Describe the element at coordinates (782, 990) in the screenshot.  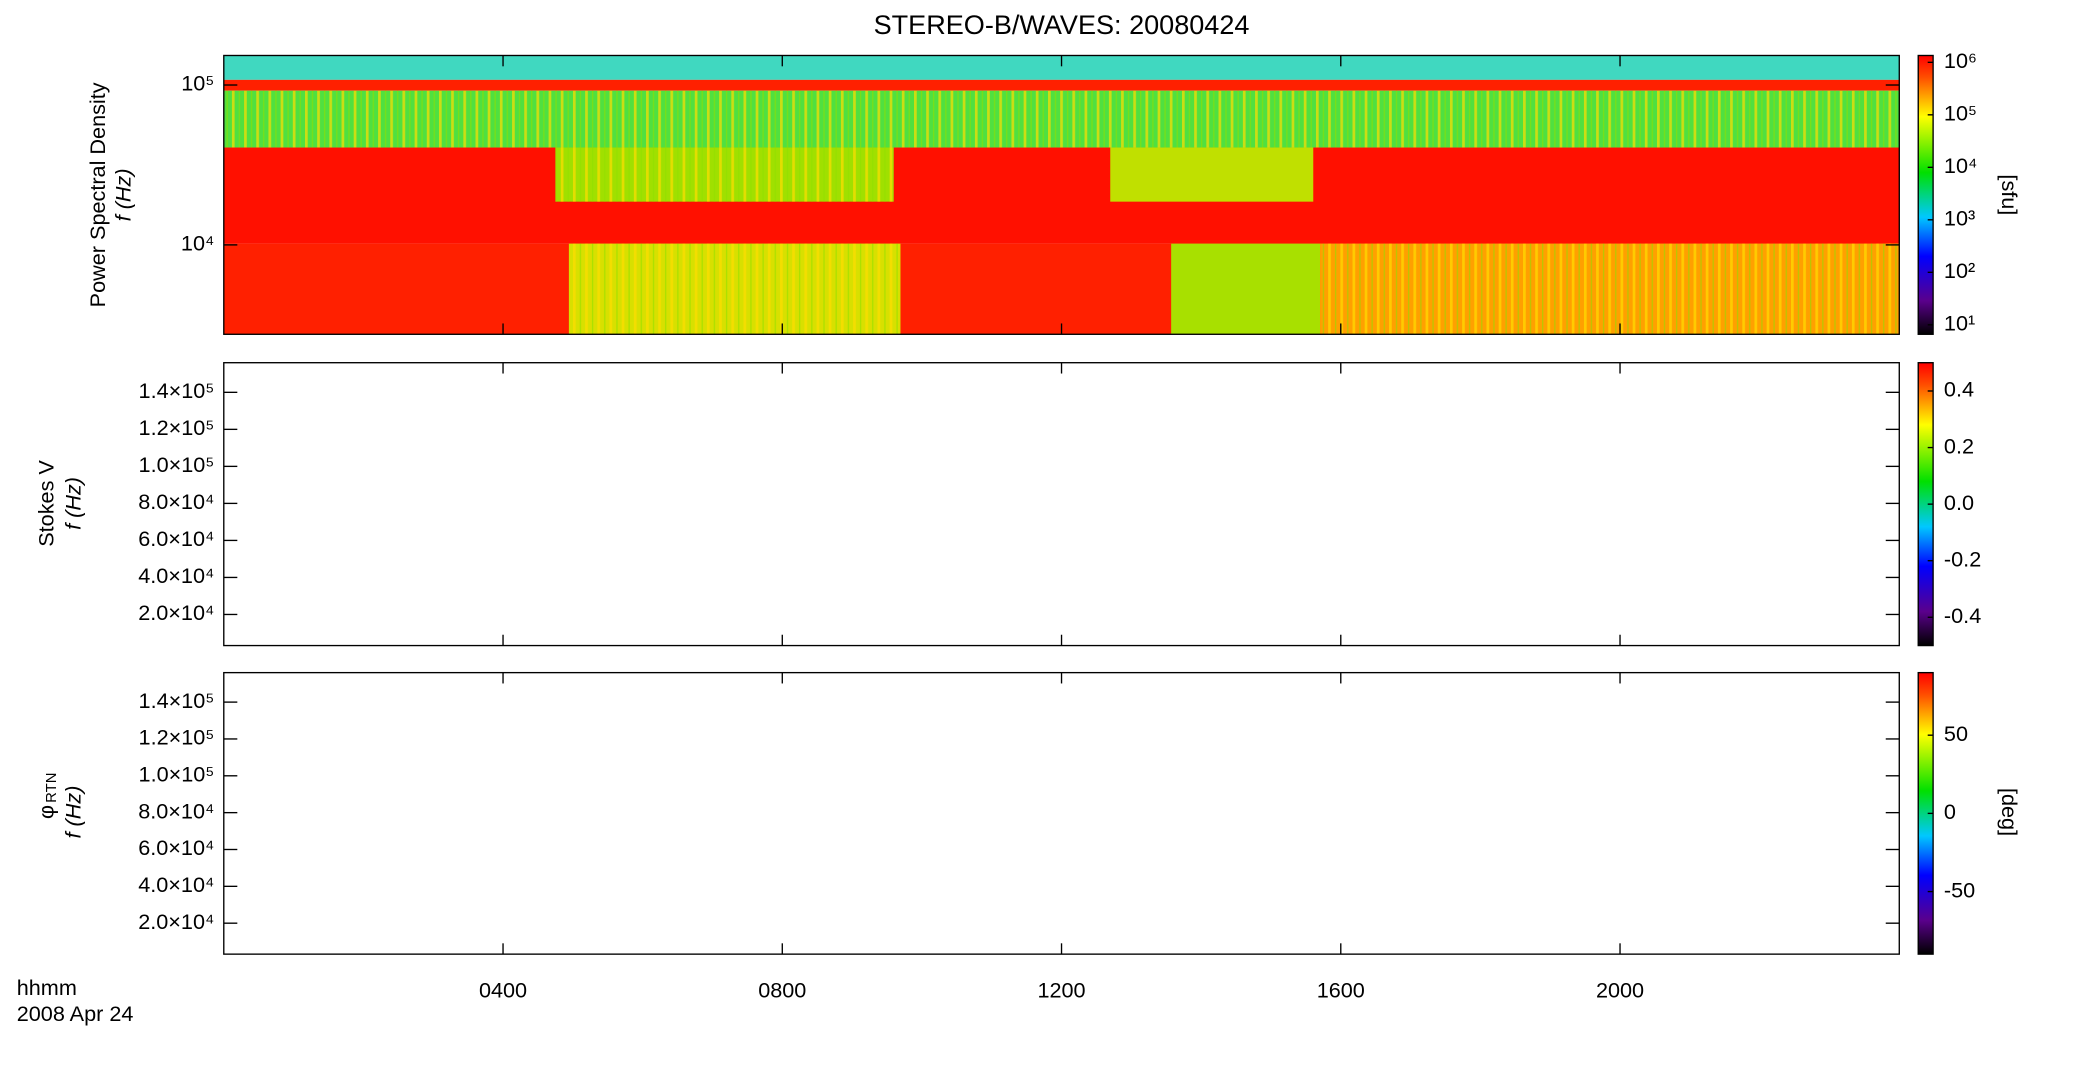
I see `x-tick-label: 0800` at that location.